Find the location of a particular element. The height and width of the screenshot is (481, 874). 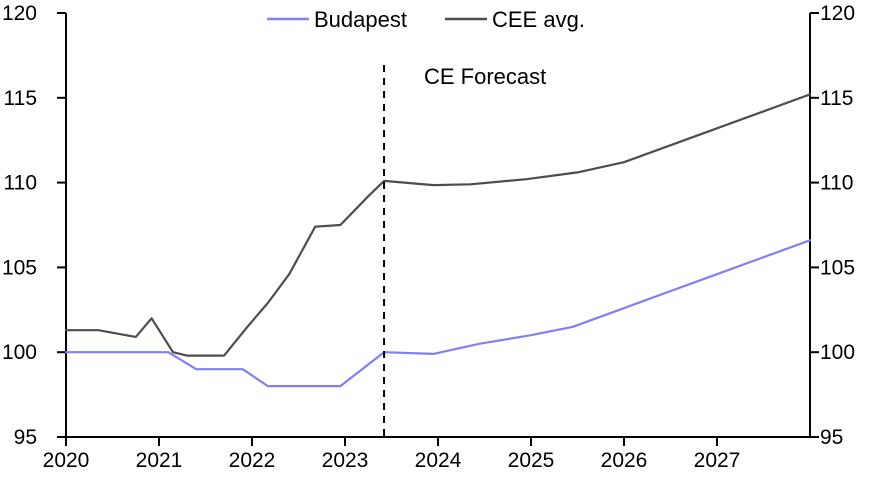

legend-label-cee-avg: CEE avg. is located at coordinates (538, 19).